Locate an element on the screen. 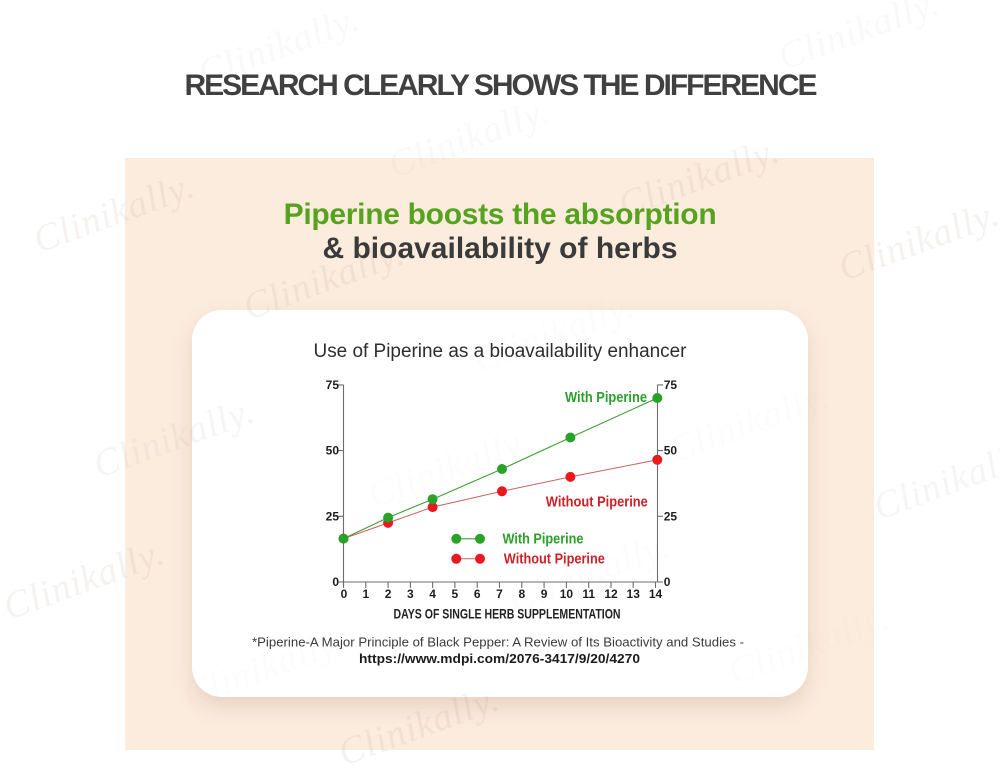 The height and width of the screenshot is (775, 1000). svg-text: 12 is located at coordinates (611, 594).